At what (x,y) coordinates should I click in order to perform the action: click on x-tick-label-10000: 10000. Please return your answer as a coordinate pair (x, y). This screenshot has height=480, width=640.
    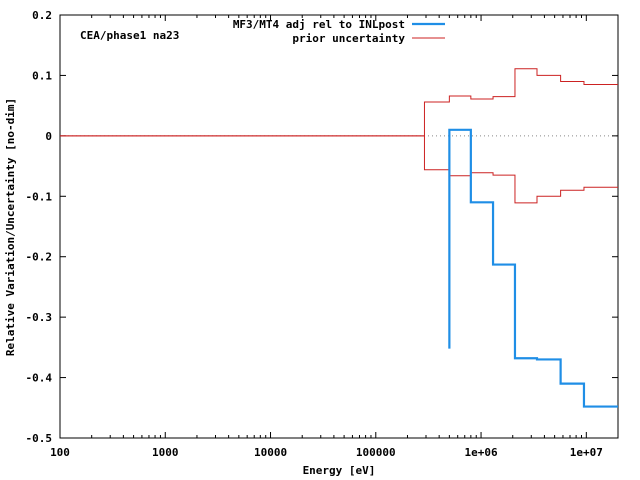
    Looking at the image, I should click on (270, 452).